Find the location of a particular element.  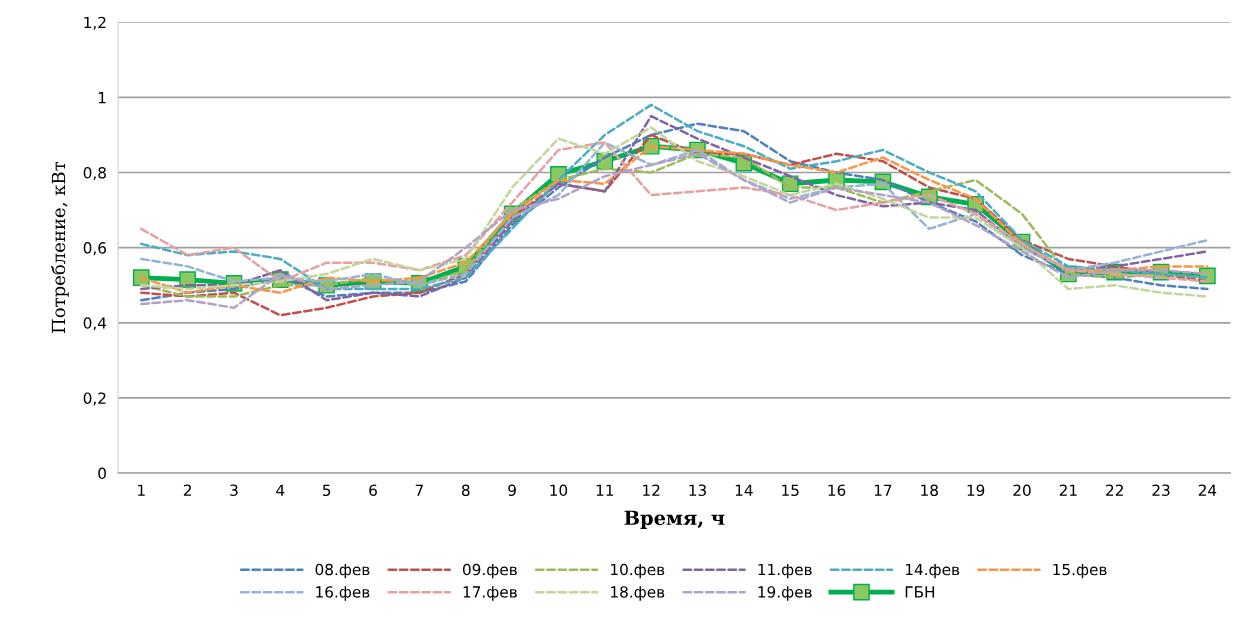

x-tick-label: 19 is located at coordinates (976, 490).